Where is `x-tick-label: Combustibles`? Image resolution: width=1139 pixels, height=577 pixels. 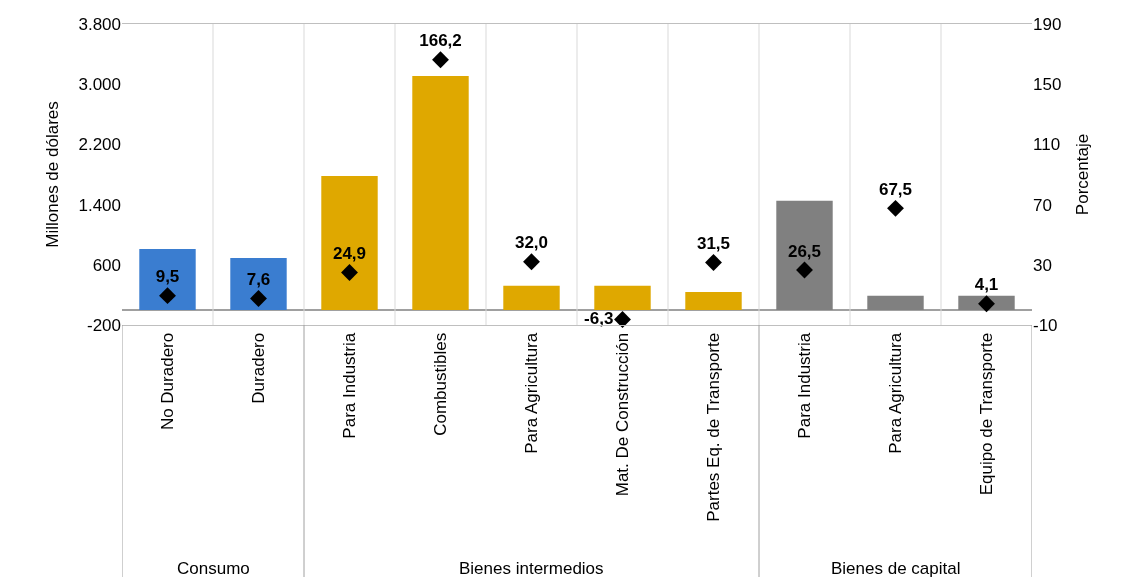
x-tick-label: Combustibles is located at coordinates (441, 384).